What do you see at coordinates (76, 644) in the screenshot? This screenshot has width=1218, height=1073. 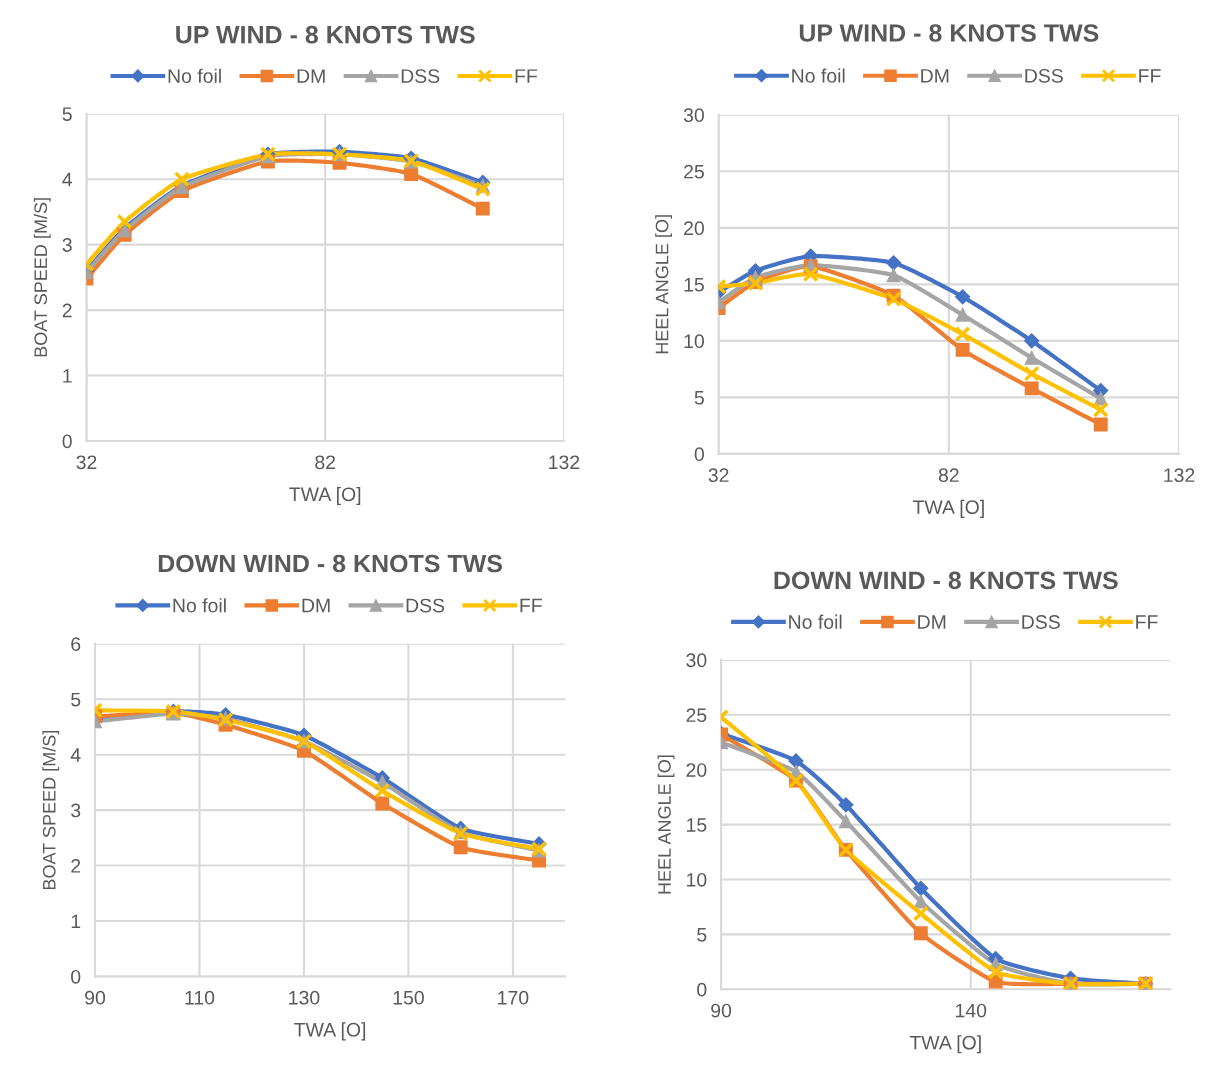 I see `y-tick-label: 6` at bounding box center [76, 644].